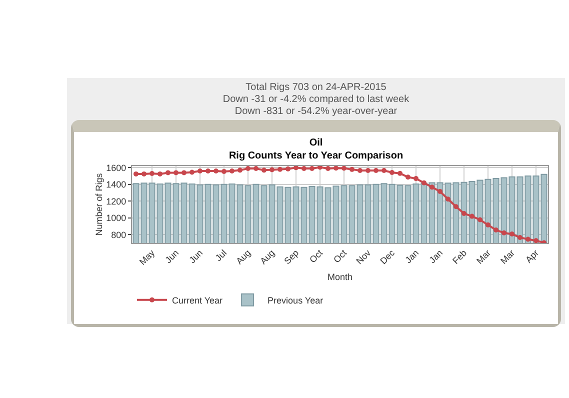 This screenshot has width=569, height=398. What do you see at coordinates (387, 256) in the screenshot?
I see `x-tick-label: Dec` at bounding box center [387, 256].